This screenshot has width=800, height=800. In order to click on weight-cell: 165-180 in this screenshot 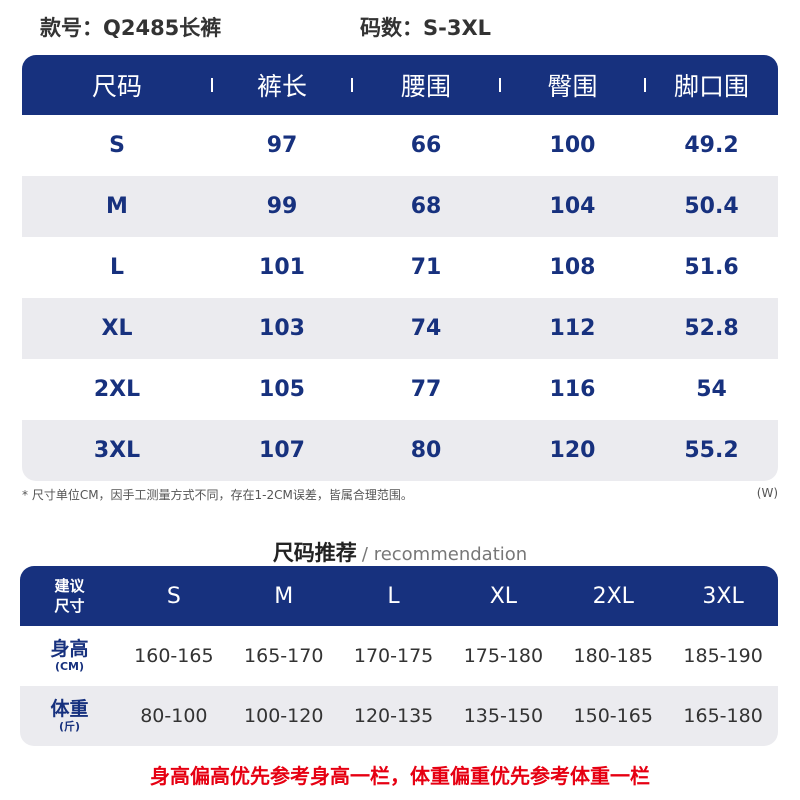, I will do `click(723, 716)`.